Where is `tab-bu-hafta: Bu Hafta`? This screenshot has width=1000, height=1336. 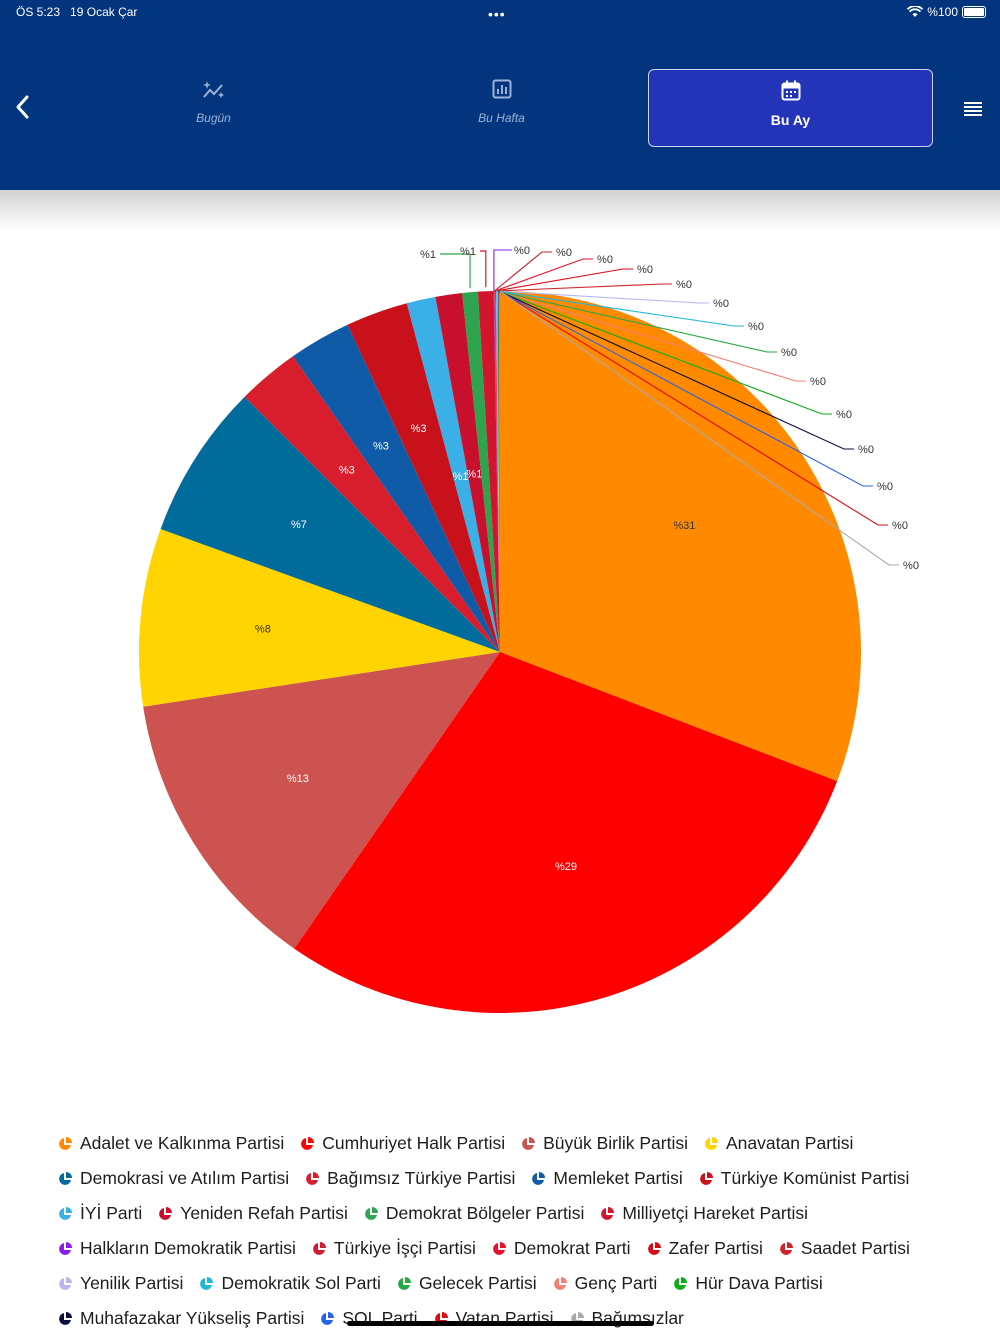
tab-bu-hafta: Bu Hafta is located at coordinates (501, 107).